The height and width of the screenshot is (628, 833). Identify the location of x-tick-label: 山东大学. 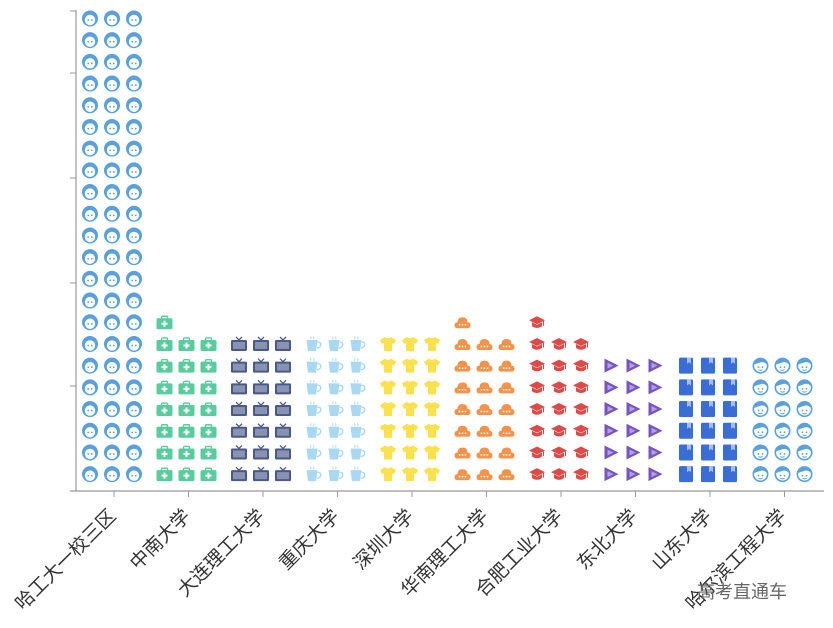
(681, 539).